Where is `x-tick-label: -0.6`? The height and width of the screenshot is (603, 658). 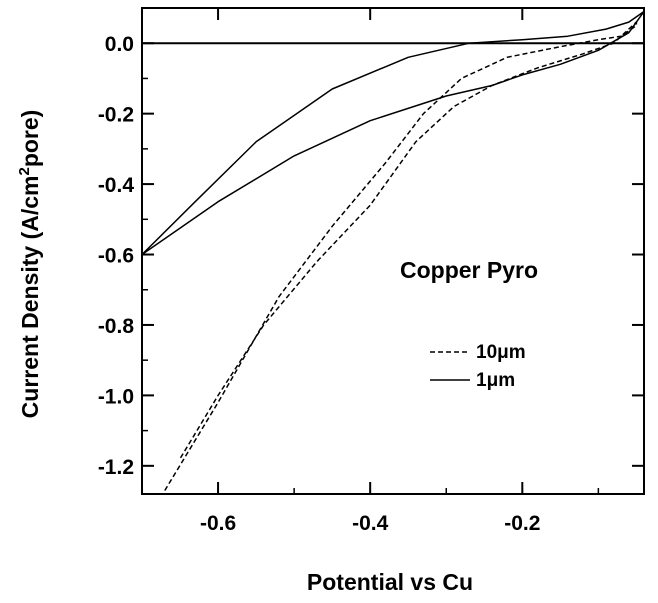
x-tick-label: -0.6 is located at coordinates (218, 523).